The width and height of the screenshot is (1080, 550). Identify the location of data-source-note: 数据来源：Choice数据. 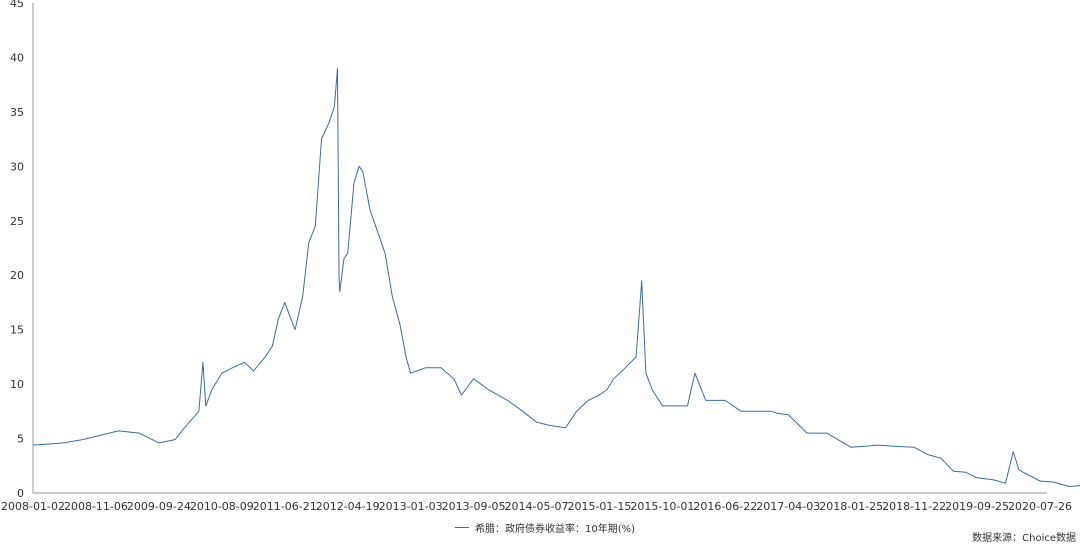
(1024, 538).